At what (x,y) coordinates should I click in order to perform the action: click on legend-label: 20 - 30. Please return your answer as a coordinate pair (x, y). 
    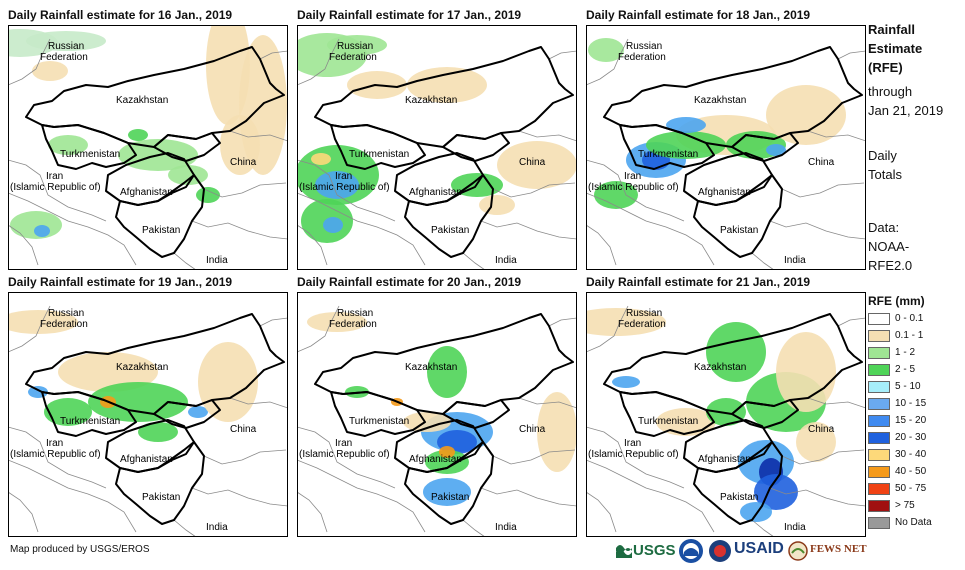
    Looking at the image, I should click on (911, 437).